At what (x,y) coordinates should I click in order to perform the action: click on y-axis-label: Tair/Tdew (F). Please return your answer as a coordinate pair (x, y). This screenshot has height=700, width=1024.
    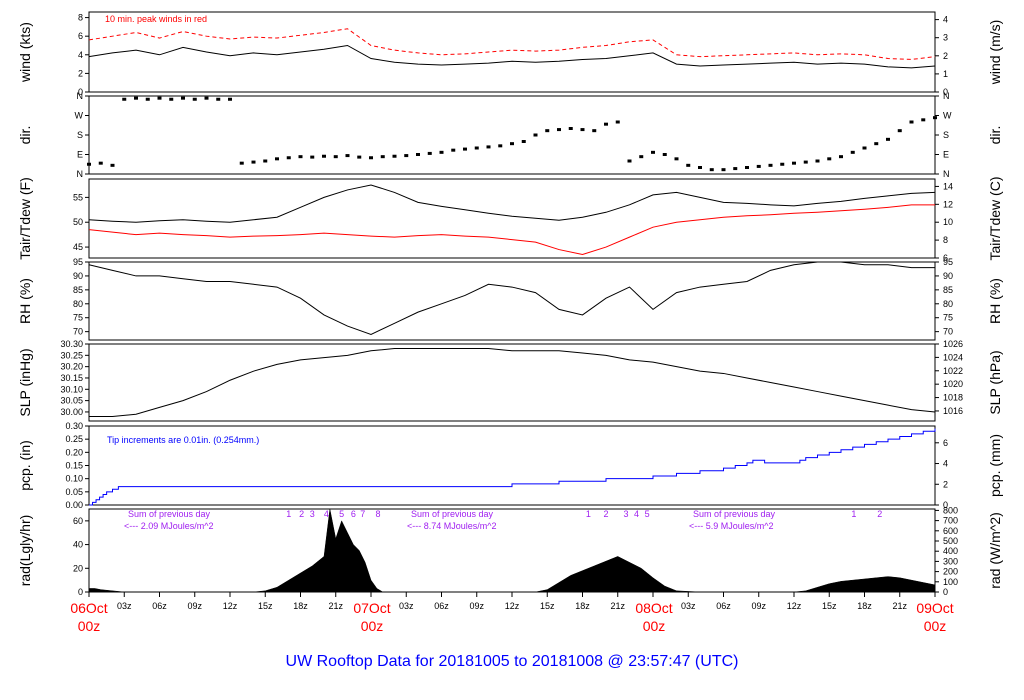
    Looking at the image, I should click on (25, 218).